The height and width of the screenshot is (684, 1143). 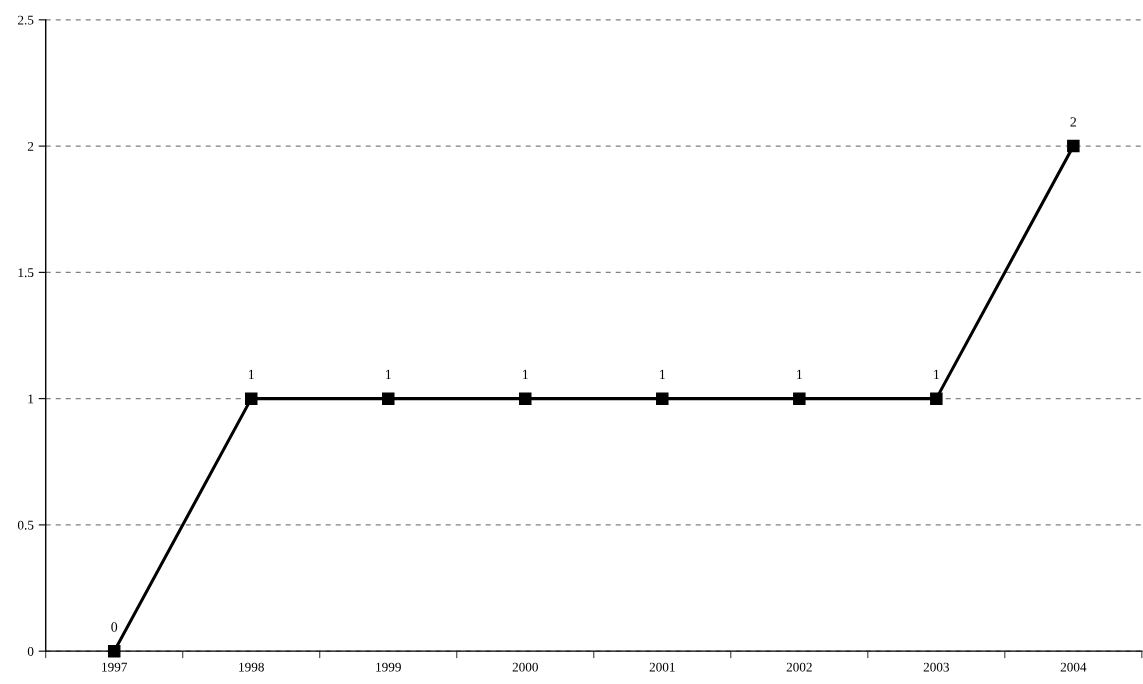 What do you see at coordinates (525, 667) in the screenshot?
I see `x-tick-label: 2000` at bounding box center [525, 667].